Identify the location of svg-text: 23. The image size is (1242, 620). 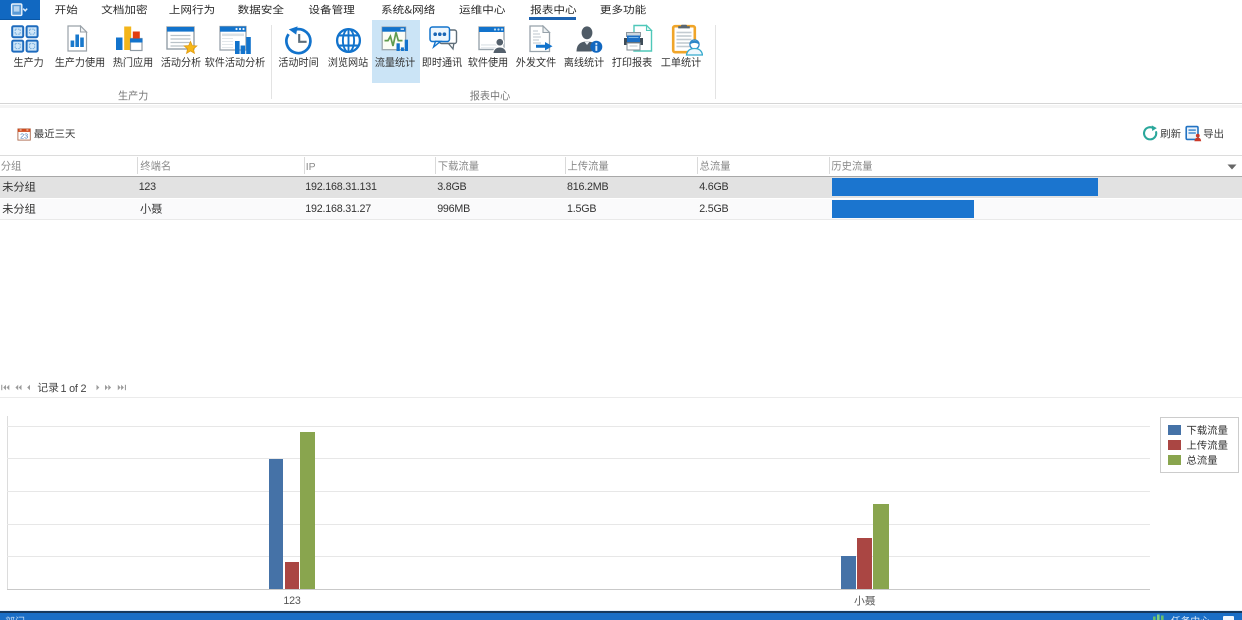
(24, 135).